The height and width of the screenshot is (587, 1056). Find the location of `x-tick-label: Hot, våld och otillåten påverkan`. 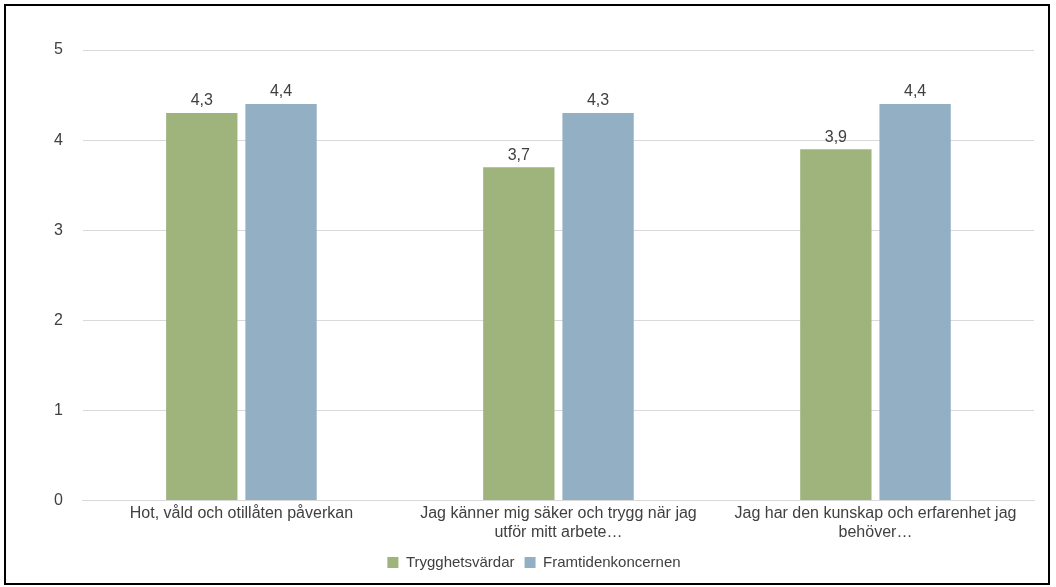

x-tick-label: Hot, våld och otillåten påverkan is located at coordinates (241, 512).